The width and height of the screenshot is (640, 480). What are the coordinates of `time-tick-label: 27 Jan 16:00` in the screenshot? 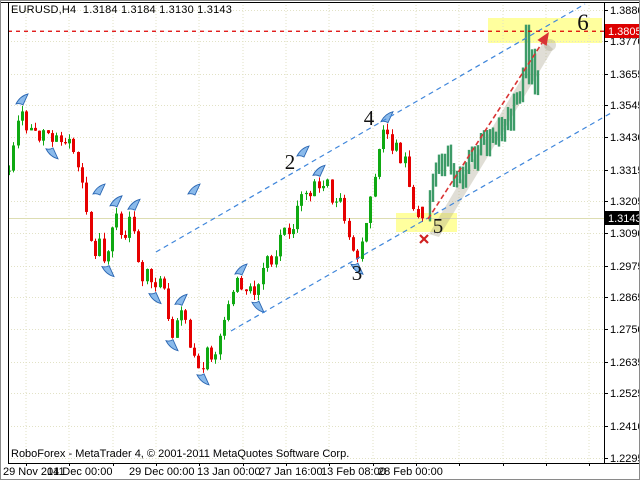 It's located at (291, 472).